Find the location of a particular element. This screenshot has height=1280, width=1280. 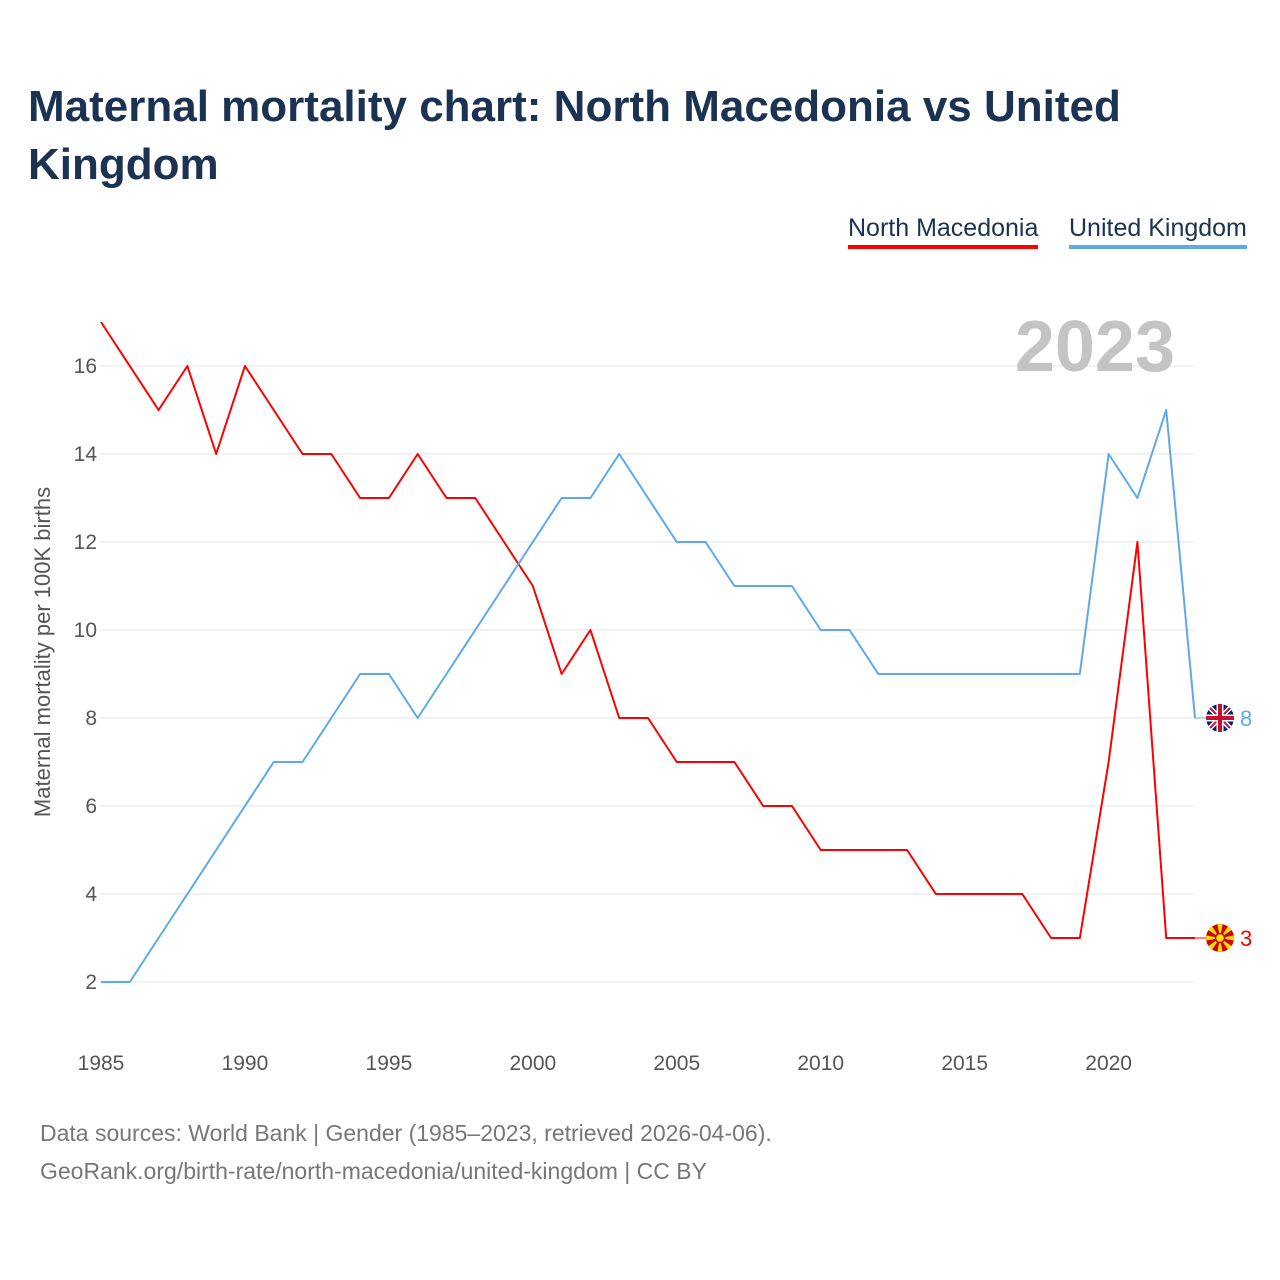

flag-cross-red is located at coordinates (1220, 718).